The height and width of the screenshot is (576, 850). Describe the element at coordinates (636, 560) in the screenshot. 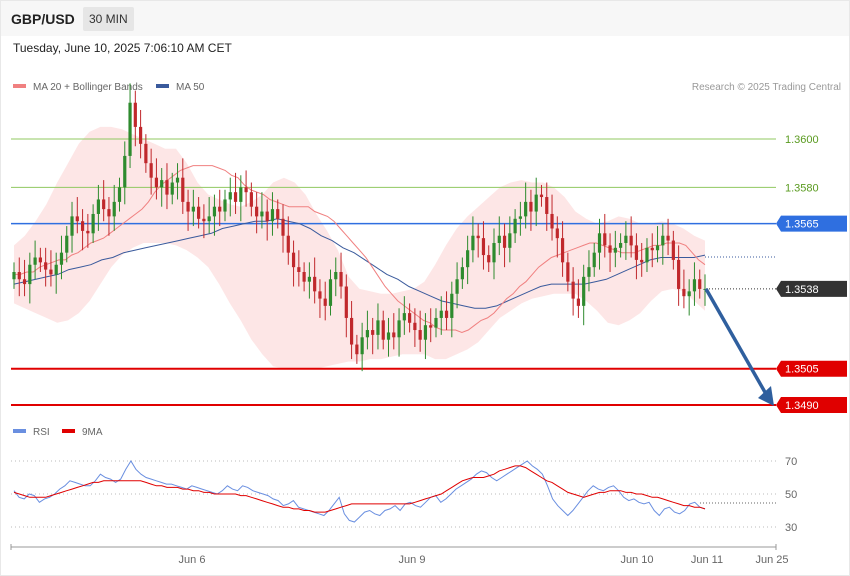

I see `x-tick-label: Jun 10` at that location.